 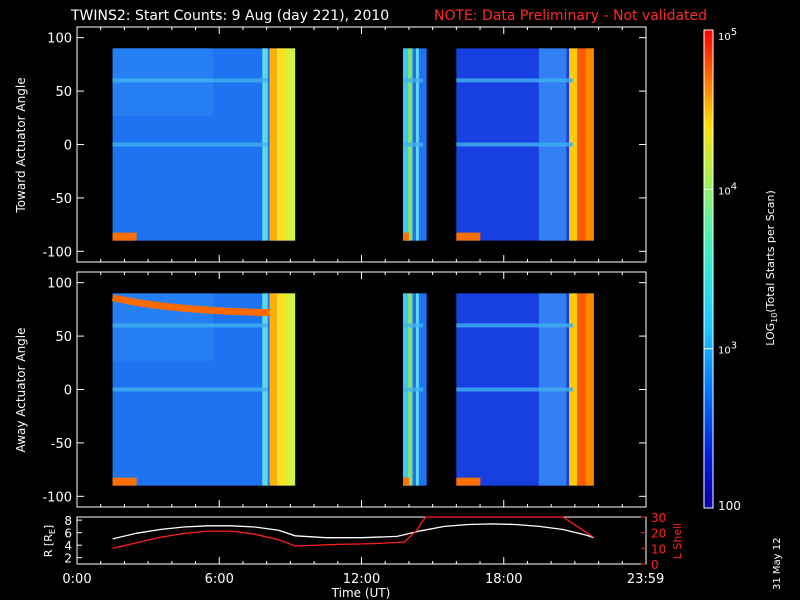 What do you see at coordinates (361, 579) in the screenshot?
I see `x-tick-label: 12:00` at bounding box center [361, 579].